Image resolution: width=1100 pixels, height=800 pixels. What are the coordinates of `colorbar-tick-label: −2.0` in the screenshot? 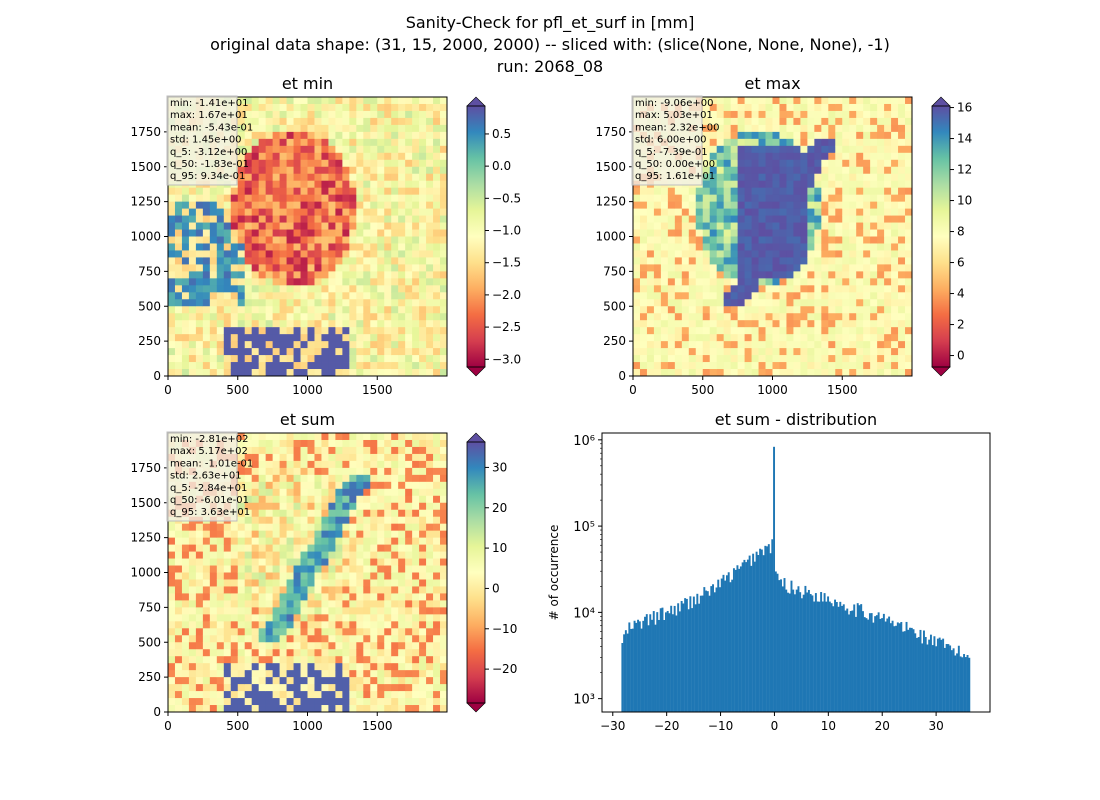 It's located at (506, 295).